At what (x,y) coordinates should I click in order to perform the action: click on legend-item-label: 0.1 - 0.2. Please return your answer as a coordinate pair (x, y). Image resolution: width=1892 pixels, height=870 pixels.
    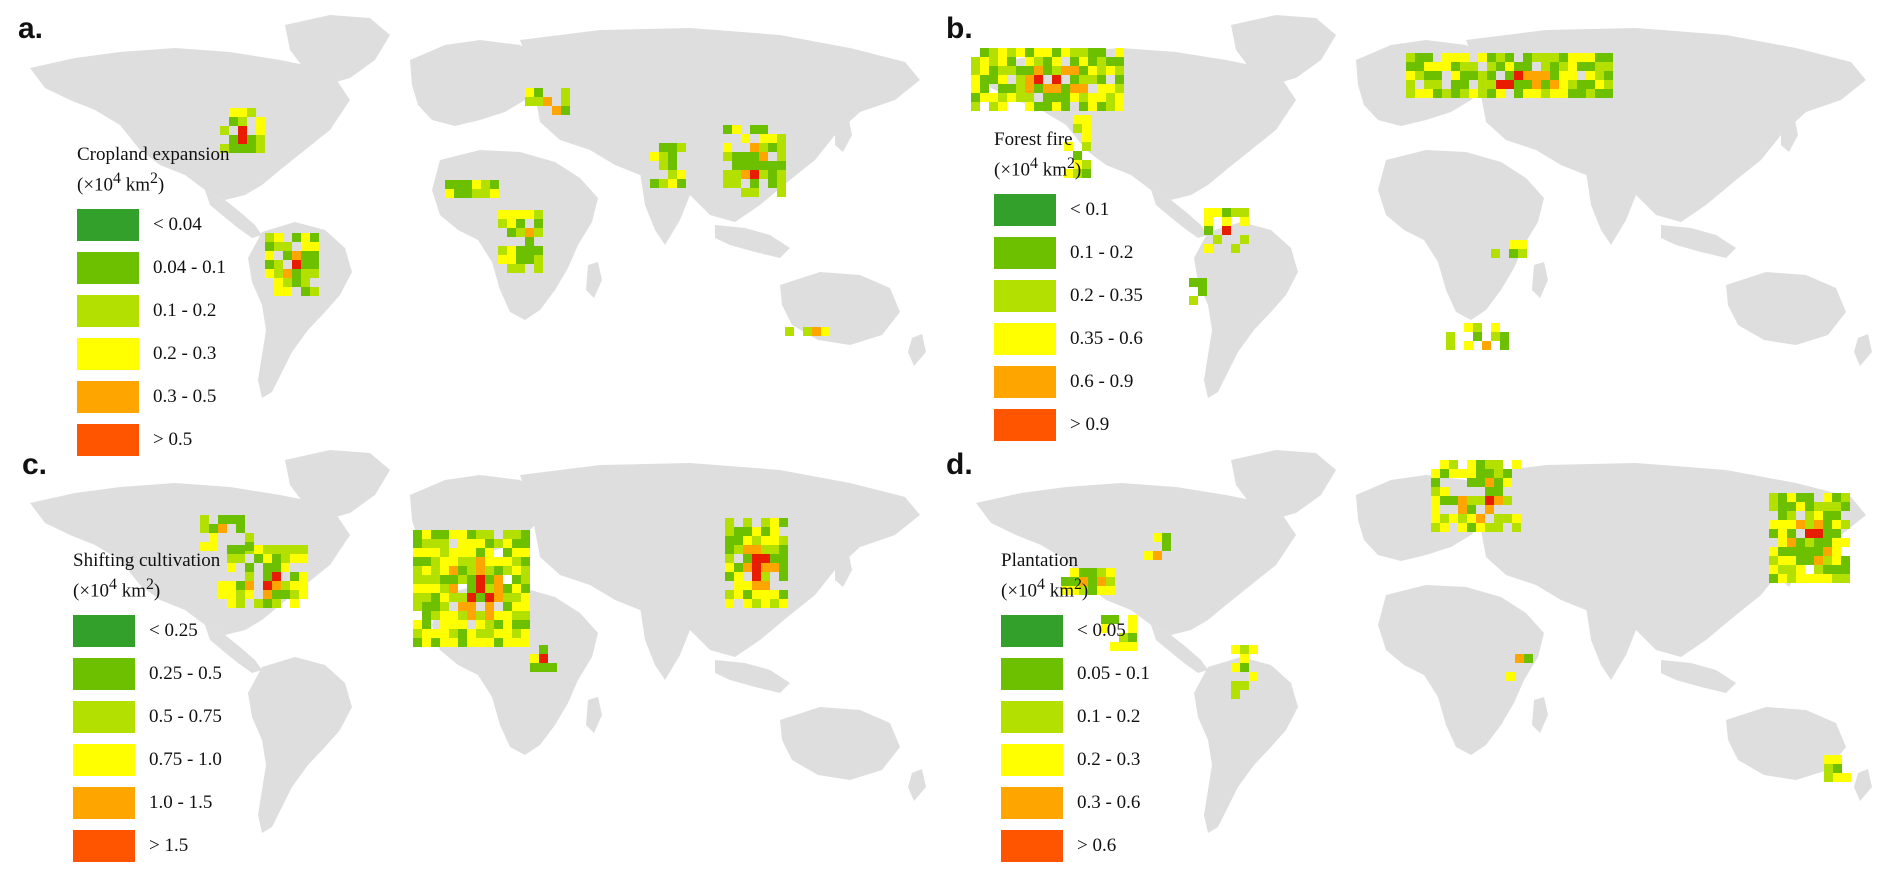
    Looking at the image, I should click on (185, 310).